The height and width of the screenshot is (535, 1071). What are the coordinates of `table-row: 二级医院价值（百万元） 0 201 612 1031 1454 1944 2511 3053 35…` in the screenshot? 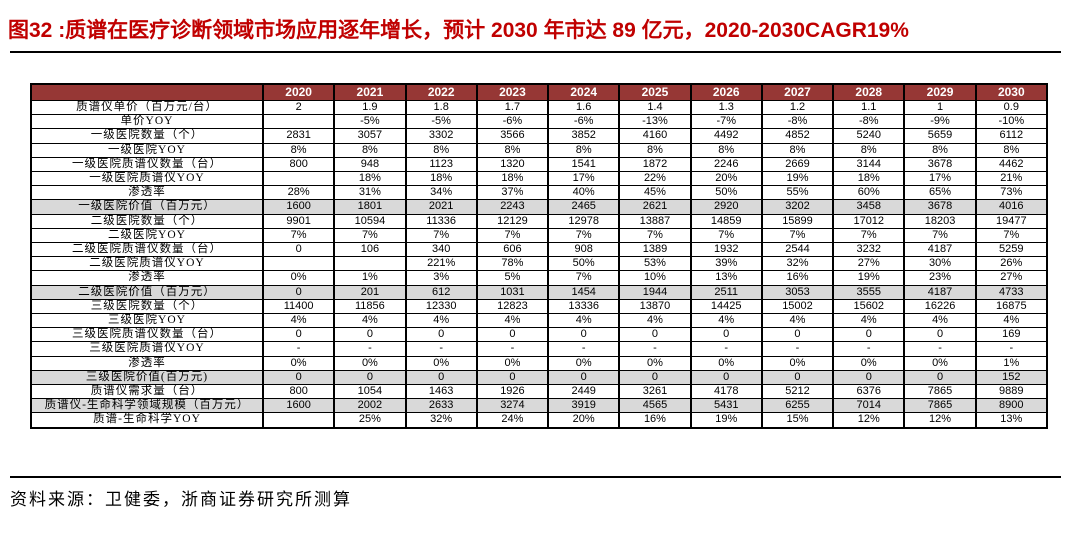 It's located at (539, 292).